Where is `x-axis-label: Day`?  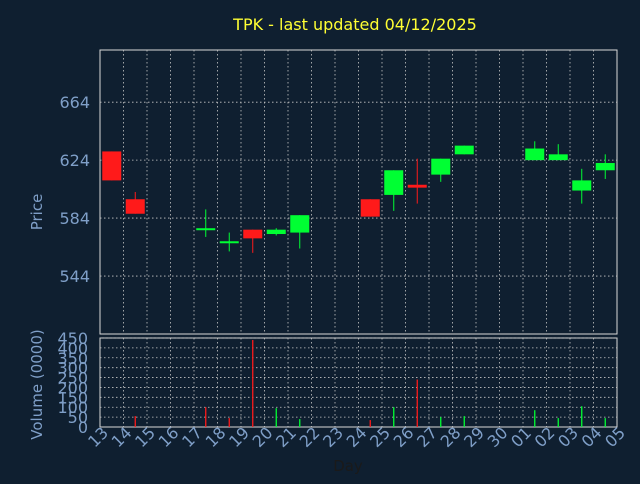
x-axis-label: Day is located at coordinates (348, 466).